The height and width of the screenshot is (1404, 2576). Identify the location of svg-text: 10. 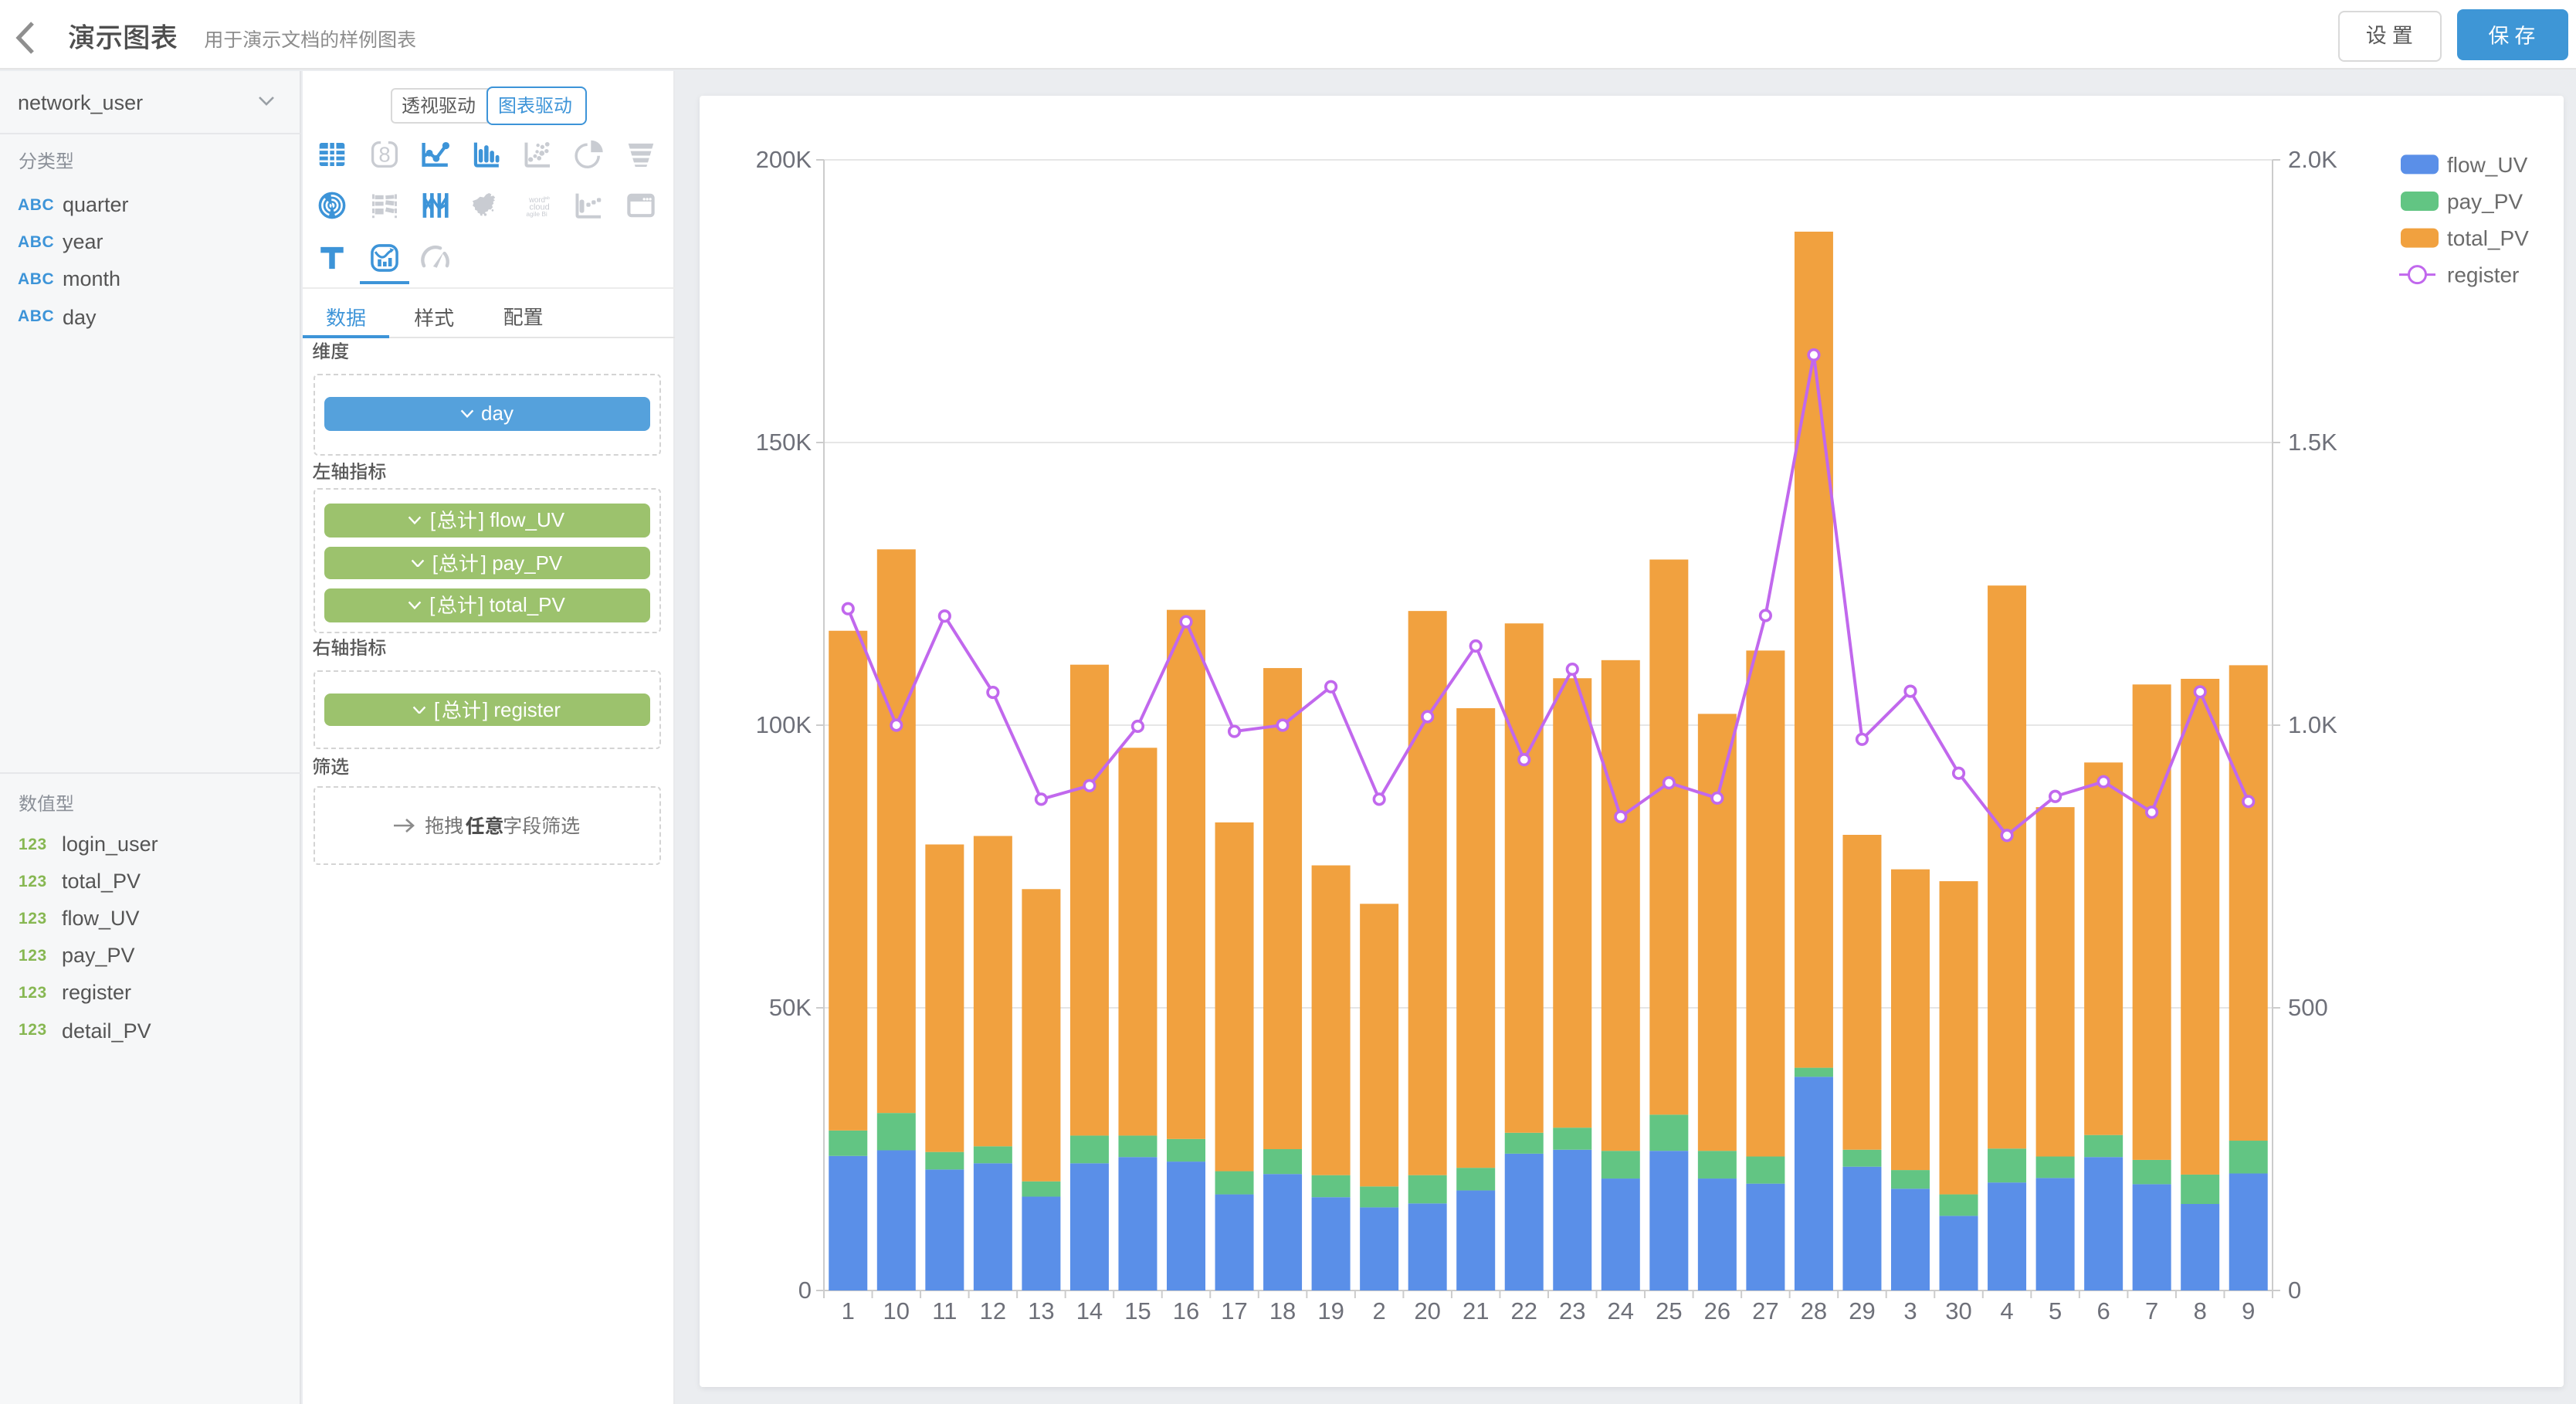
(896, 1311).